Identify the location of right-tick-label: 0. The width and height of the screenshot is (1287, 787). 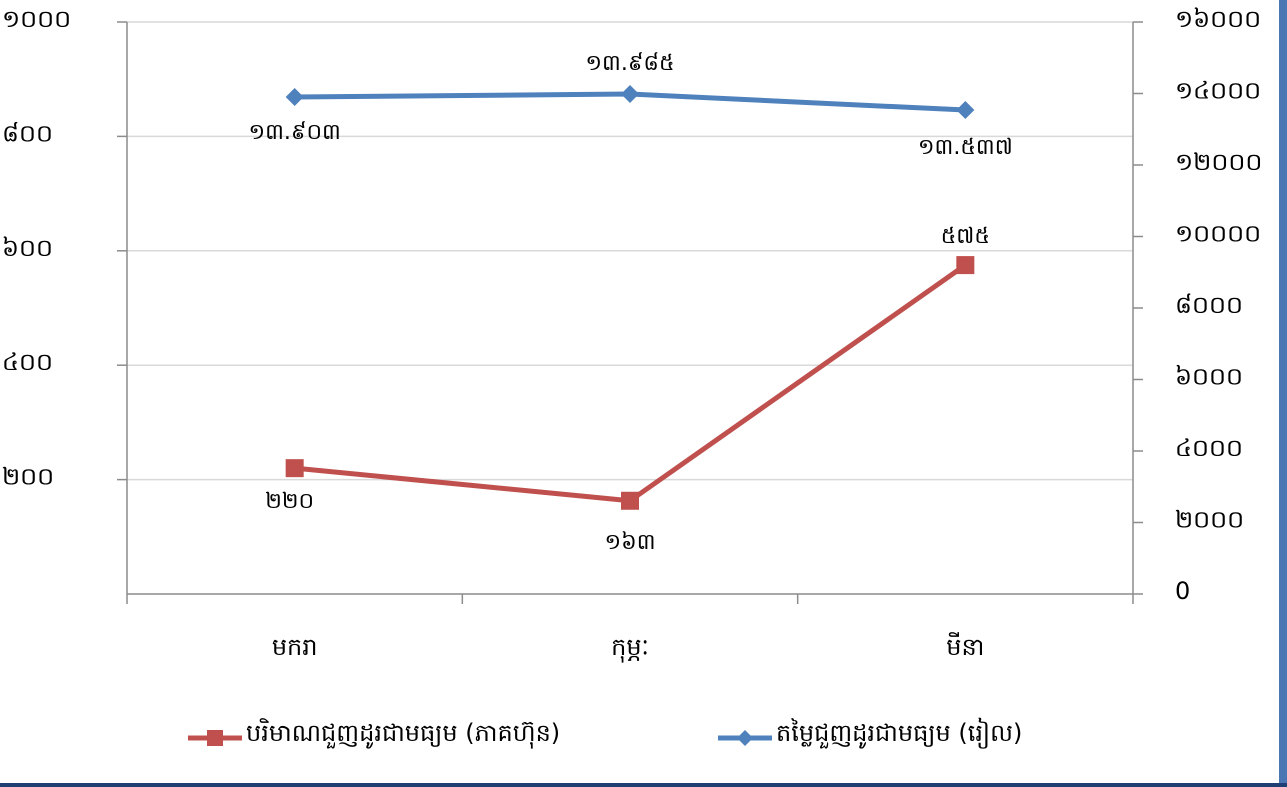
(1182, 591).